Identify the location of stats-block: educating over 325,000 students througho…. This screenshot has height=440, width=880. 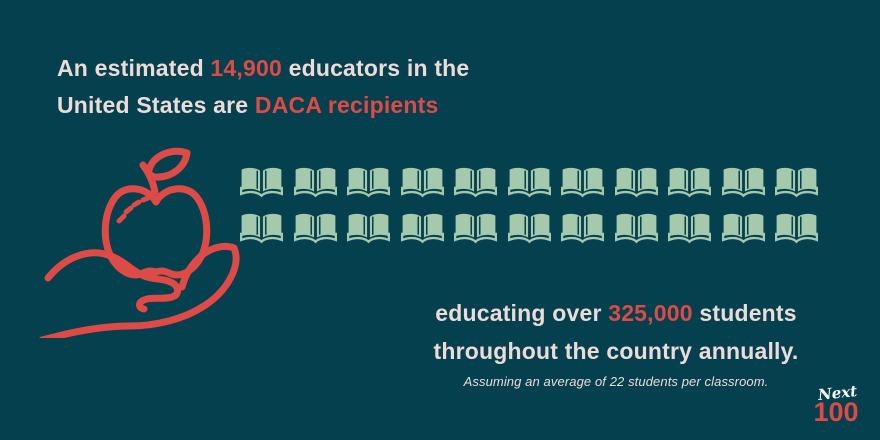
(616, 342).